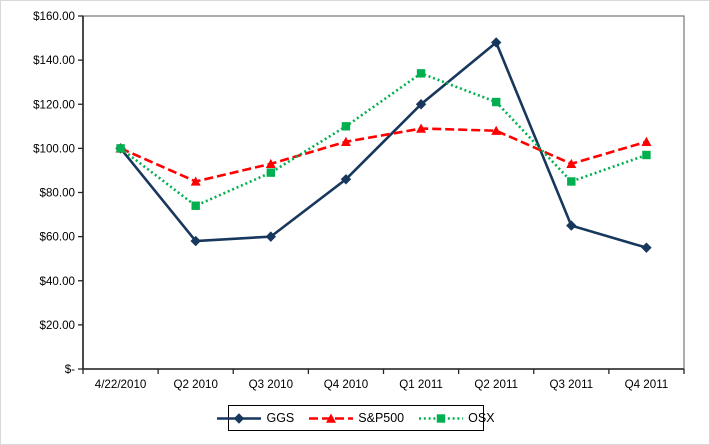  Describe the element at coordinates (121, 384) in the screenshot. I see `x-tick-label: 4/22/2010` at that location.